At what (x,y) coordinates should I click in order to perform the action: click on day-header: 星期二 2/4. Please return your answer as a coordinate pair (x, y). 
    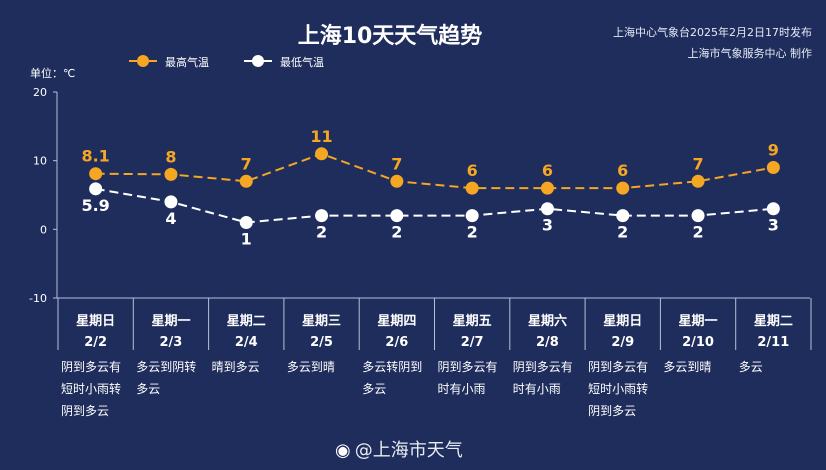
    Looking at the image, I should click on (246, 326).